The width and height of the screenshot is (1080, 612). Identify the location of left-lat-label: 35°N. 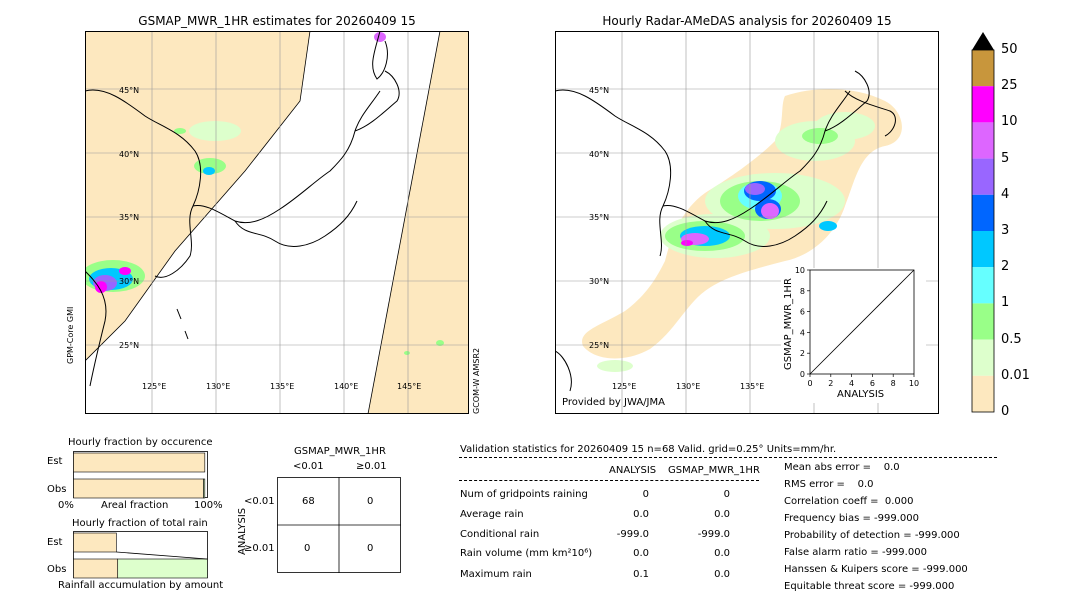
(129, 217).